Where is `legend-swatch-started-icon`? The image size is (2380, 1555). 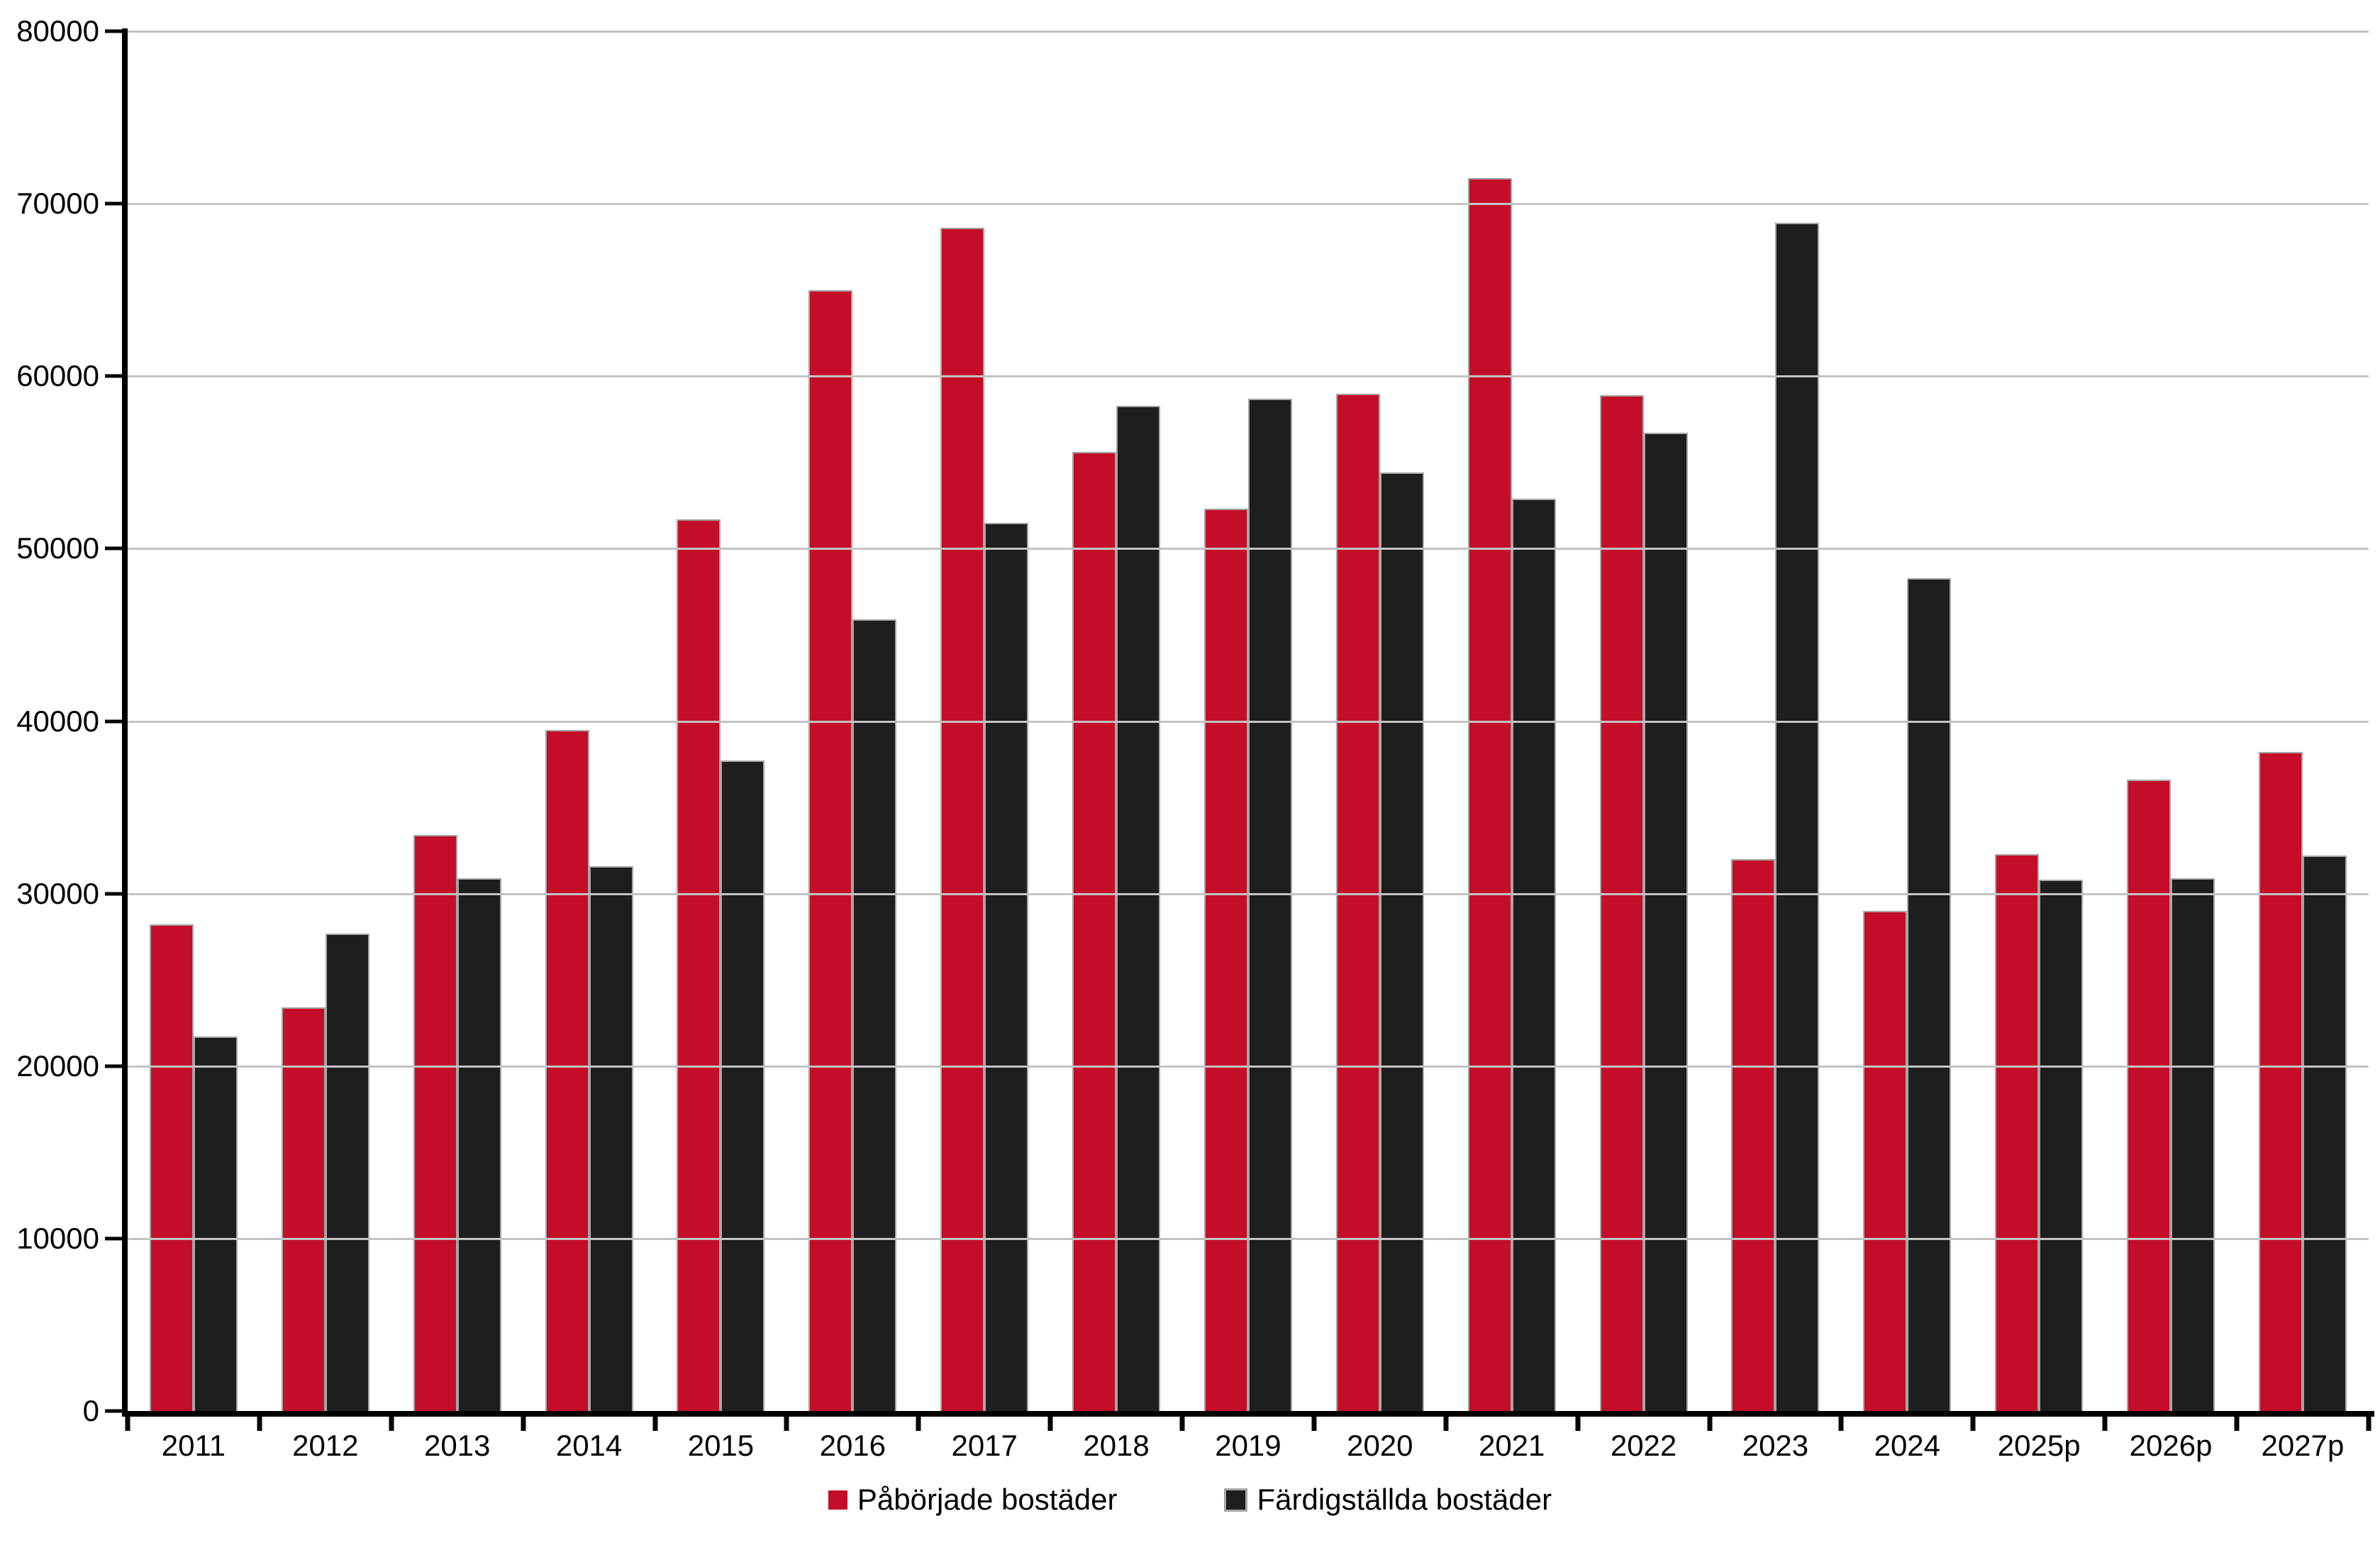
legend-swatch-started-icon is located at coordinates (838, 1500).